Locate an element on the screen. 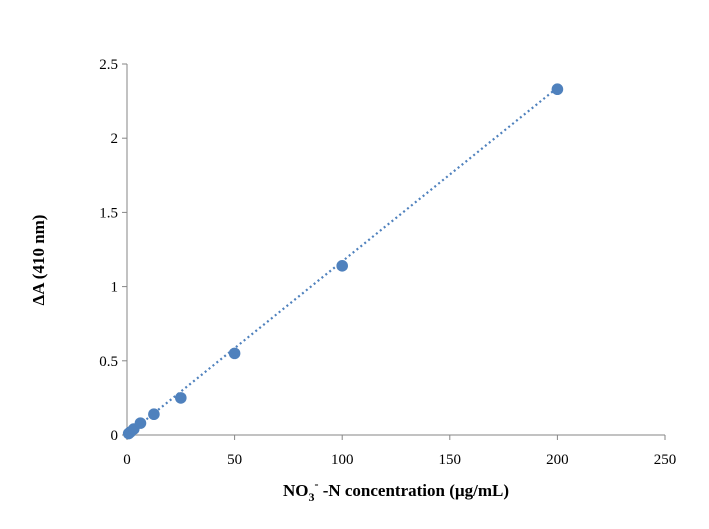 This screenshot has width=709, height=529. y-tick-label: 2.5 is located at coordinates (108, 65).